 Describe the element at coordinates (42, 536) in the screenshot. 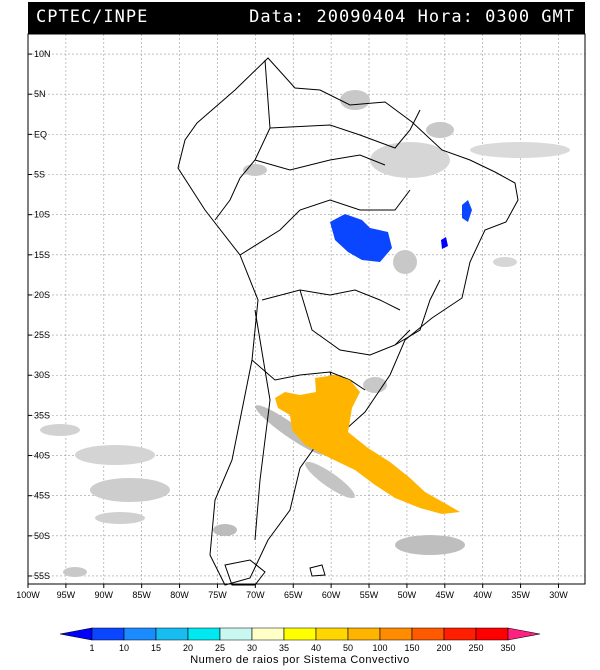

I see `lat-tick-label: 50S` at that location.